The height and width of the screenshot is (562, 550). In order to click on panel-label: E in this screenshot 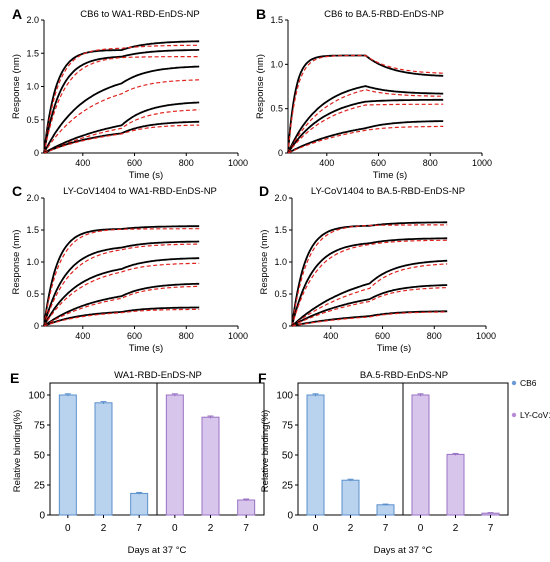, I will do `click(14, 378)`.